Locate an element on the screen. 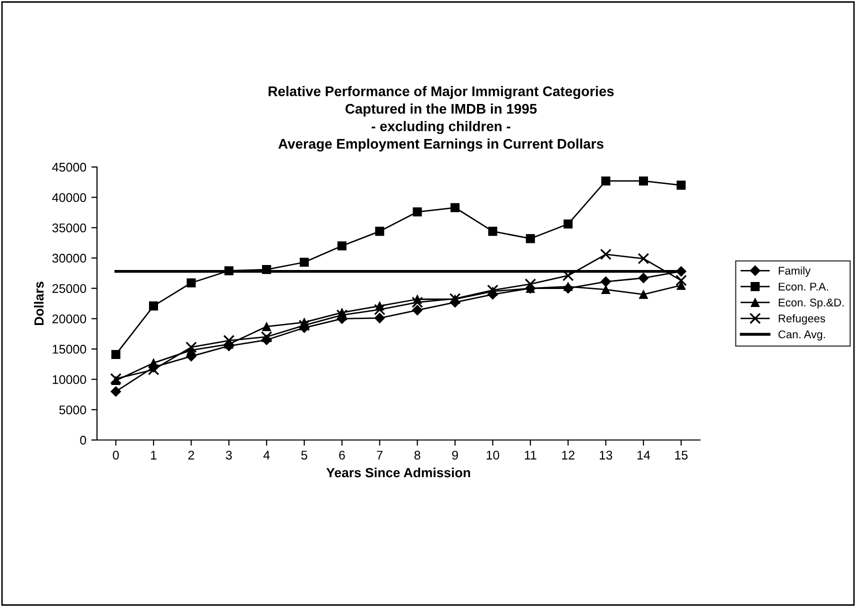  x-tick-label: 0 is located at coordinates (115, 455).